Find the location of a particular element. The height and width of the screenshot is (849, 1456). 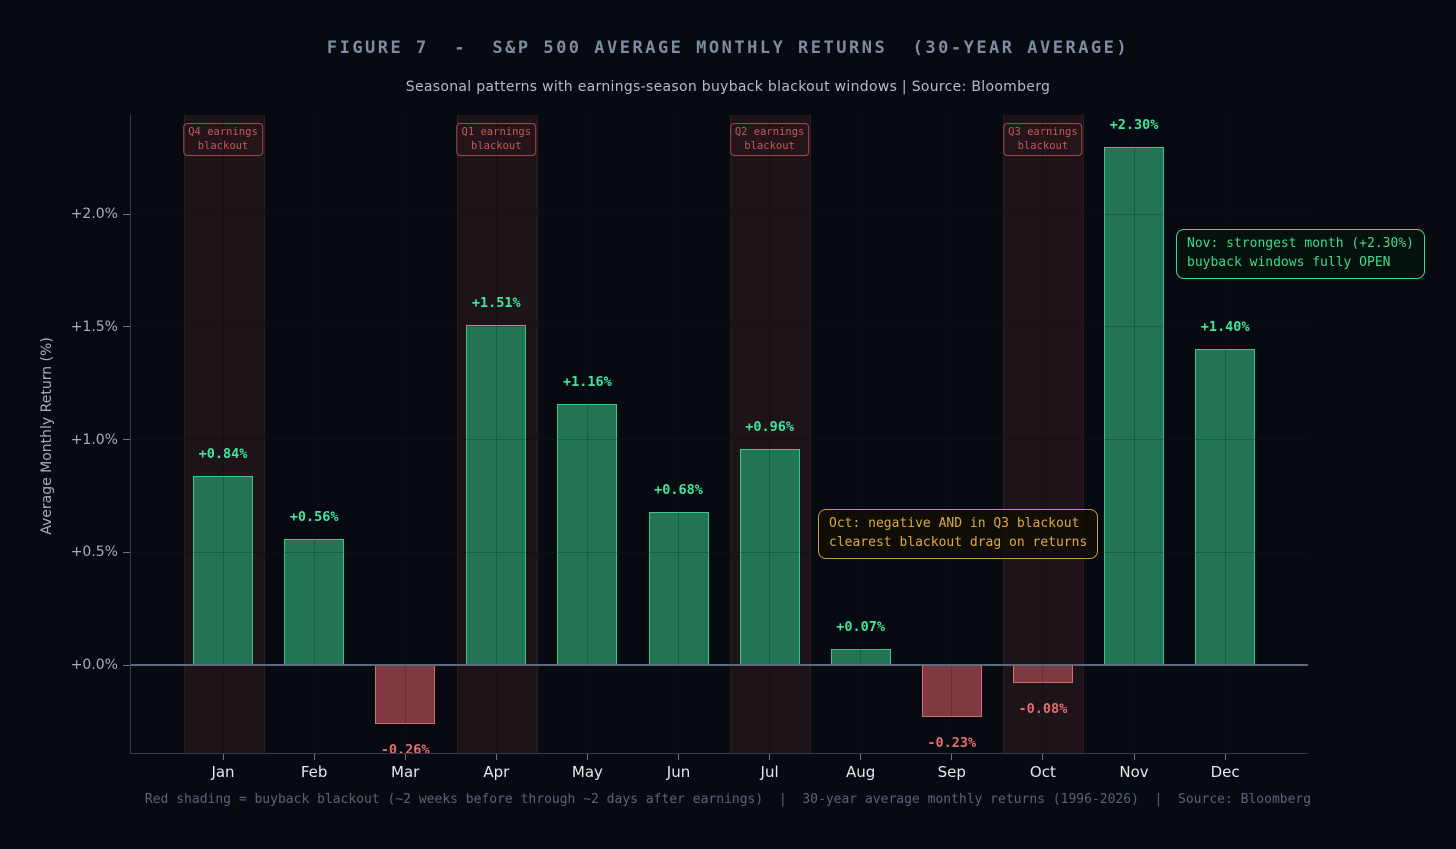

bar-feb is located at coordinates (314, 601).